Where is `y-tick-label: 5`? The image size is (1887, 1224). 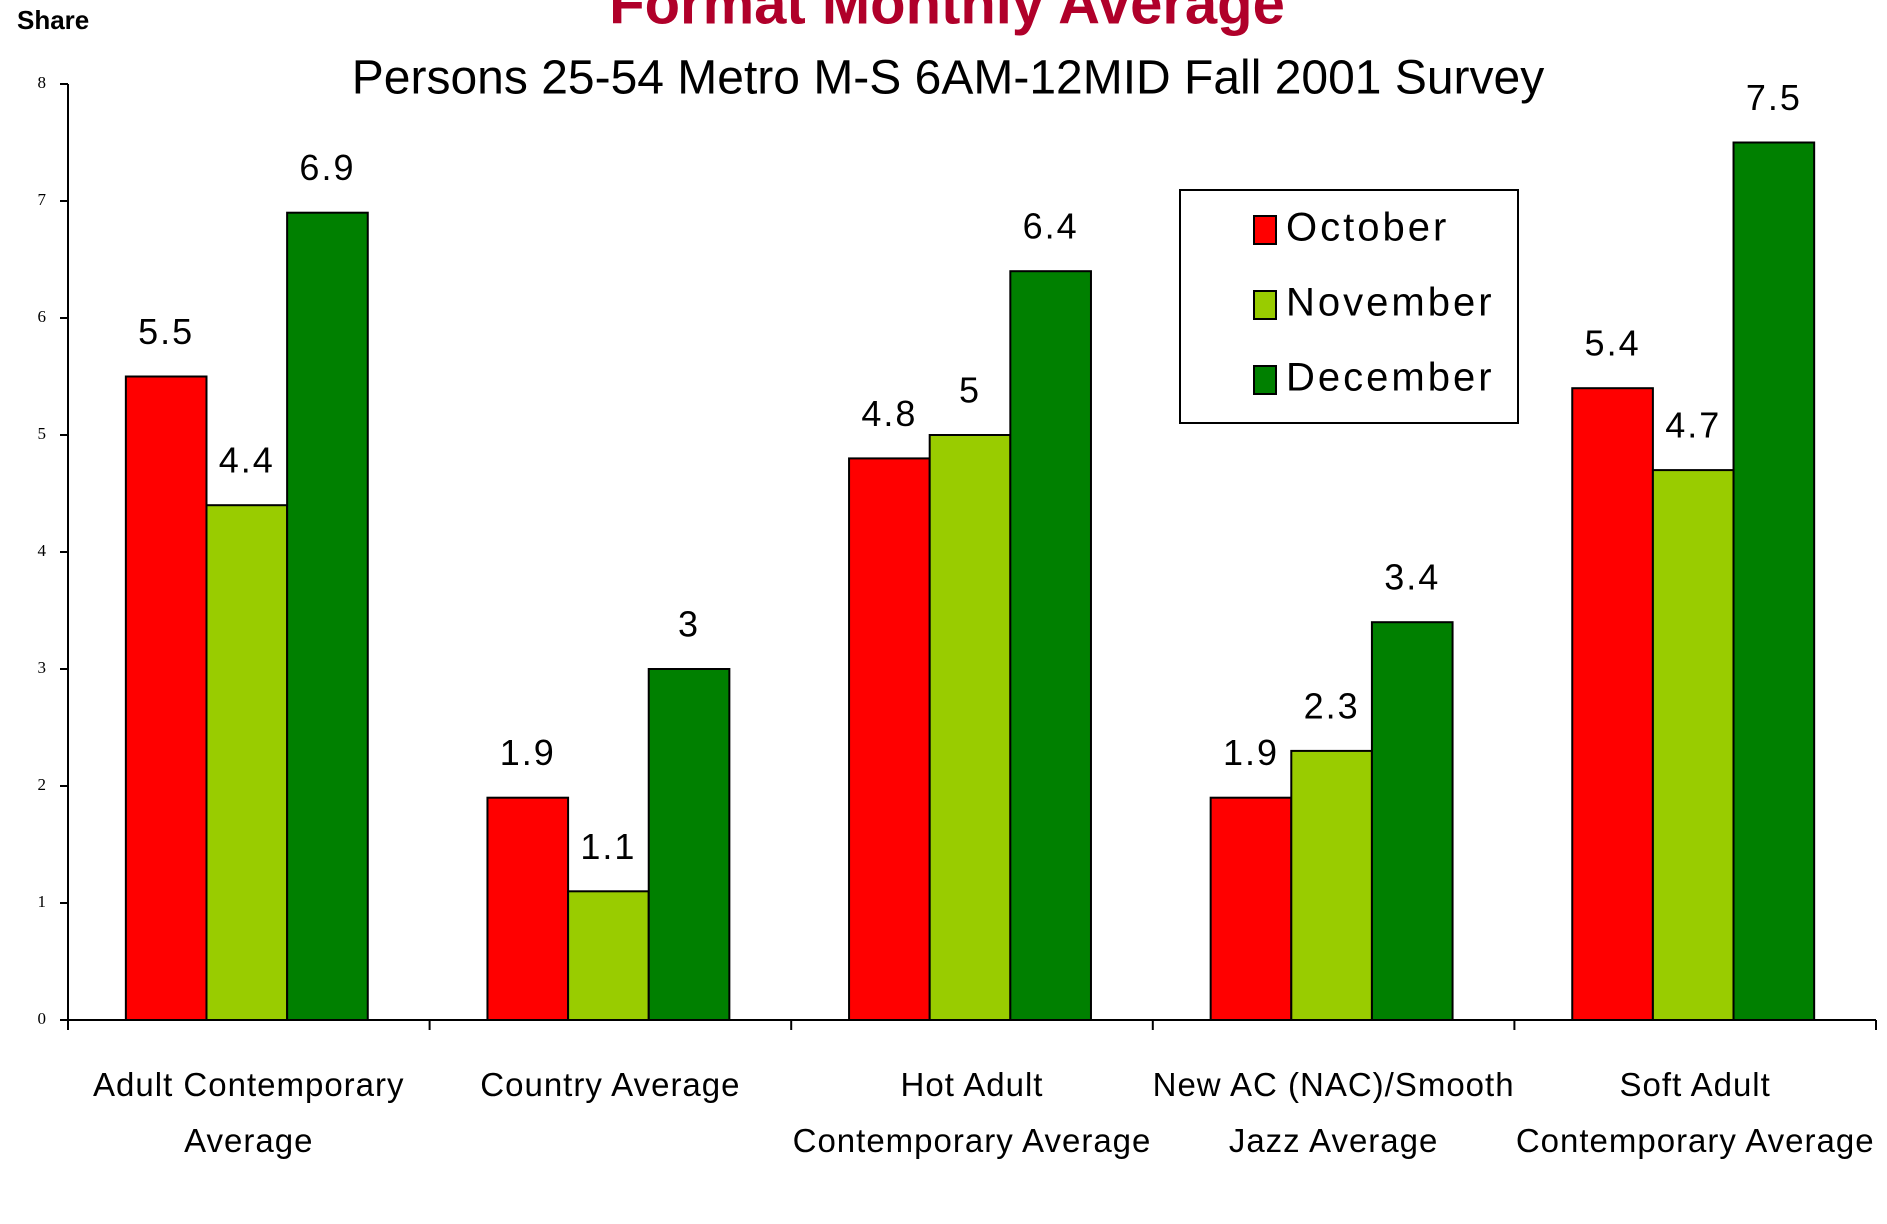 y-tick-label: 5 is located at coordinates (42, 433).